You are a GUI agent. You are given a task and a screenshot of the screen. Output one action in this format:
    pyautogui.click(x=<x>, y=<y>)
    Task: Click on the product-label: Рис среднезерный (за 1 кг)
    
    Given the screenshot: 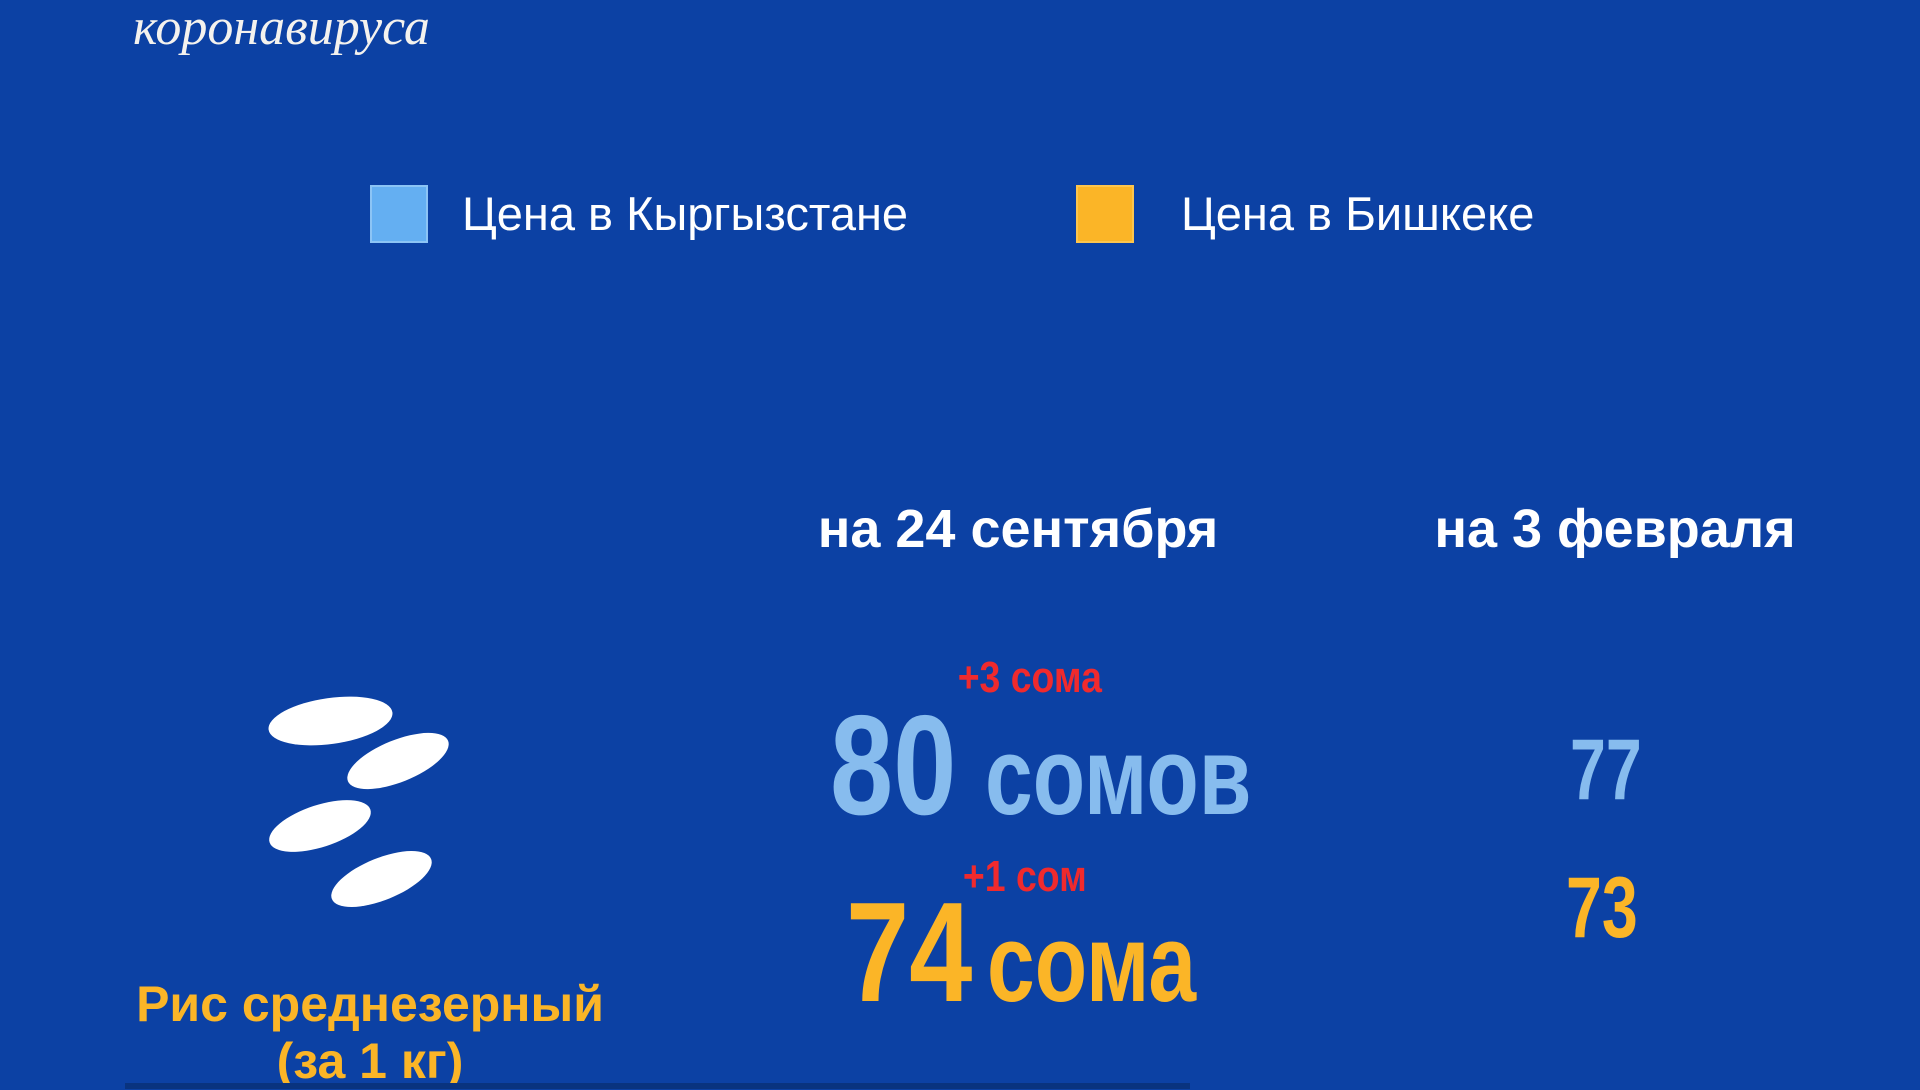 What is the action you would take?
    pyautogui.click(x=370, y=1033)
    